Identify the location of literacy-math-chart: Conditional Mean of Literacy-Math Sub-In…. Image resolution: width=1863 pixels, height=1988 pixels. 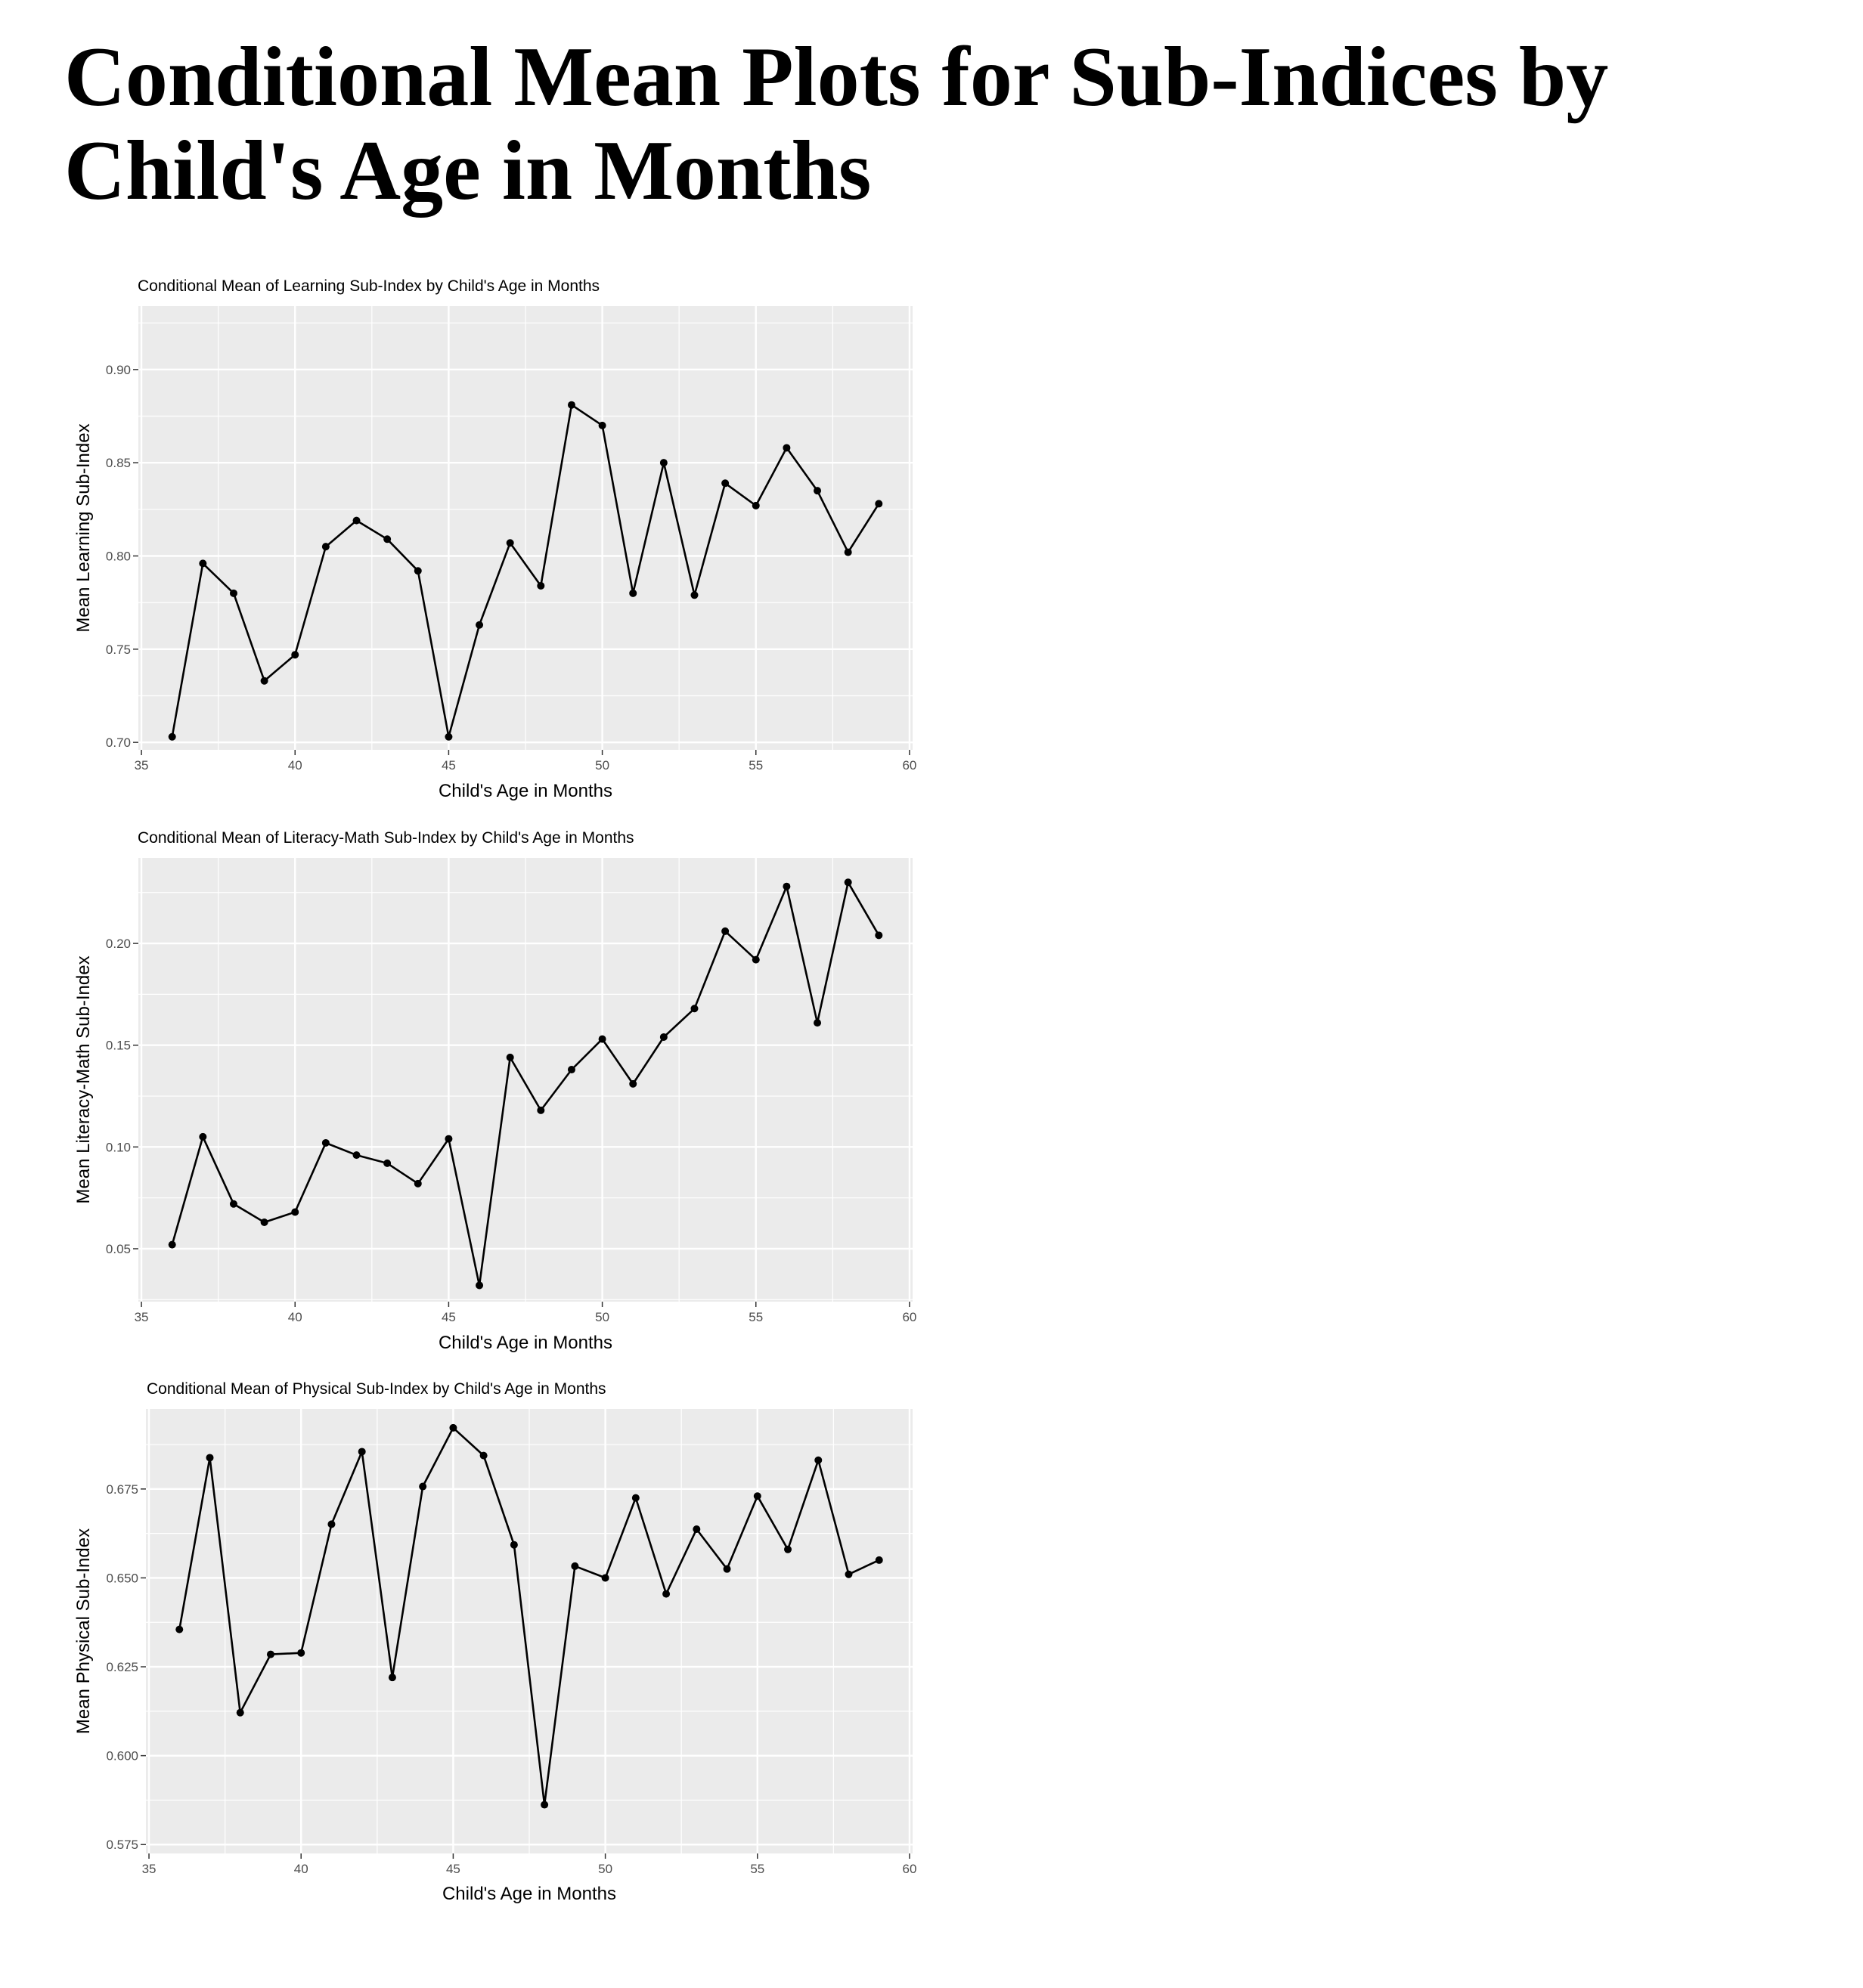
(494, 1091).